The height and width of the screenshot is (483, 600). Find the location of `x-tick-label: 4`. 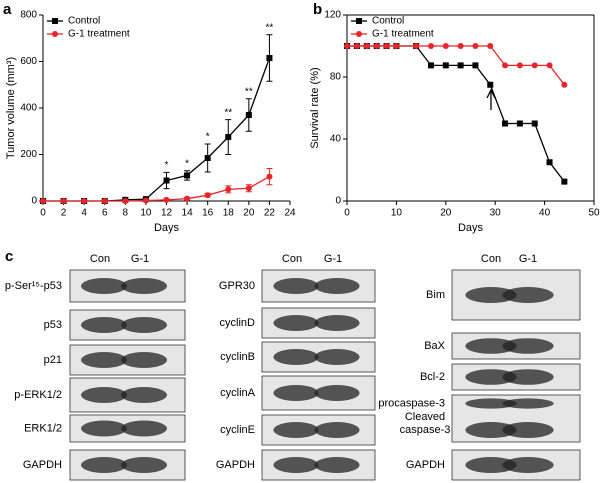

x-tick-label: 4 is located at coordinates (84, 213).